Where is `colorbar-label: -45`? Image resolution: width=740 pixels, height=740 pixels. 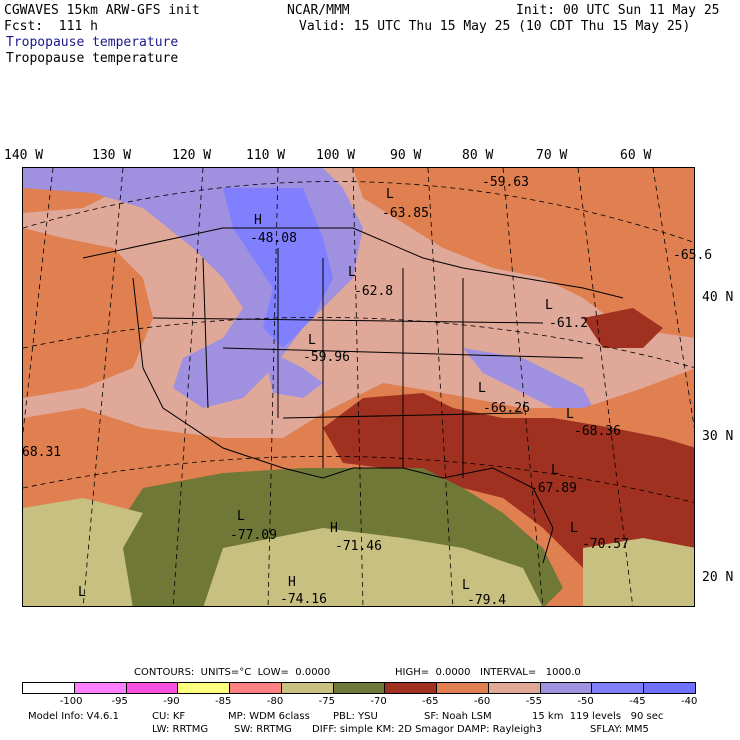 colorbar-label: -45 is located at coordinates (637, 701).